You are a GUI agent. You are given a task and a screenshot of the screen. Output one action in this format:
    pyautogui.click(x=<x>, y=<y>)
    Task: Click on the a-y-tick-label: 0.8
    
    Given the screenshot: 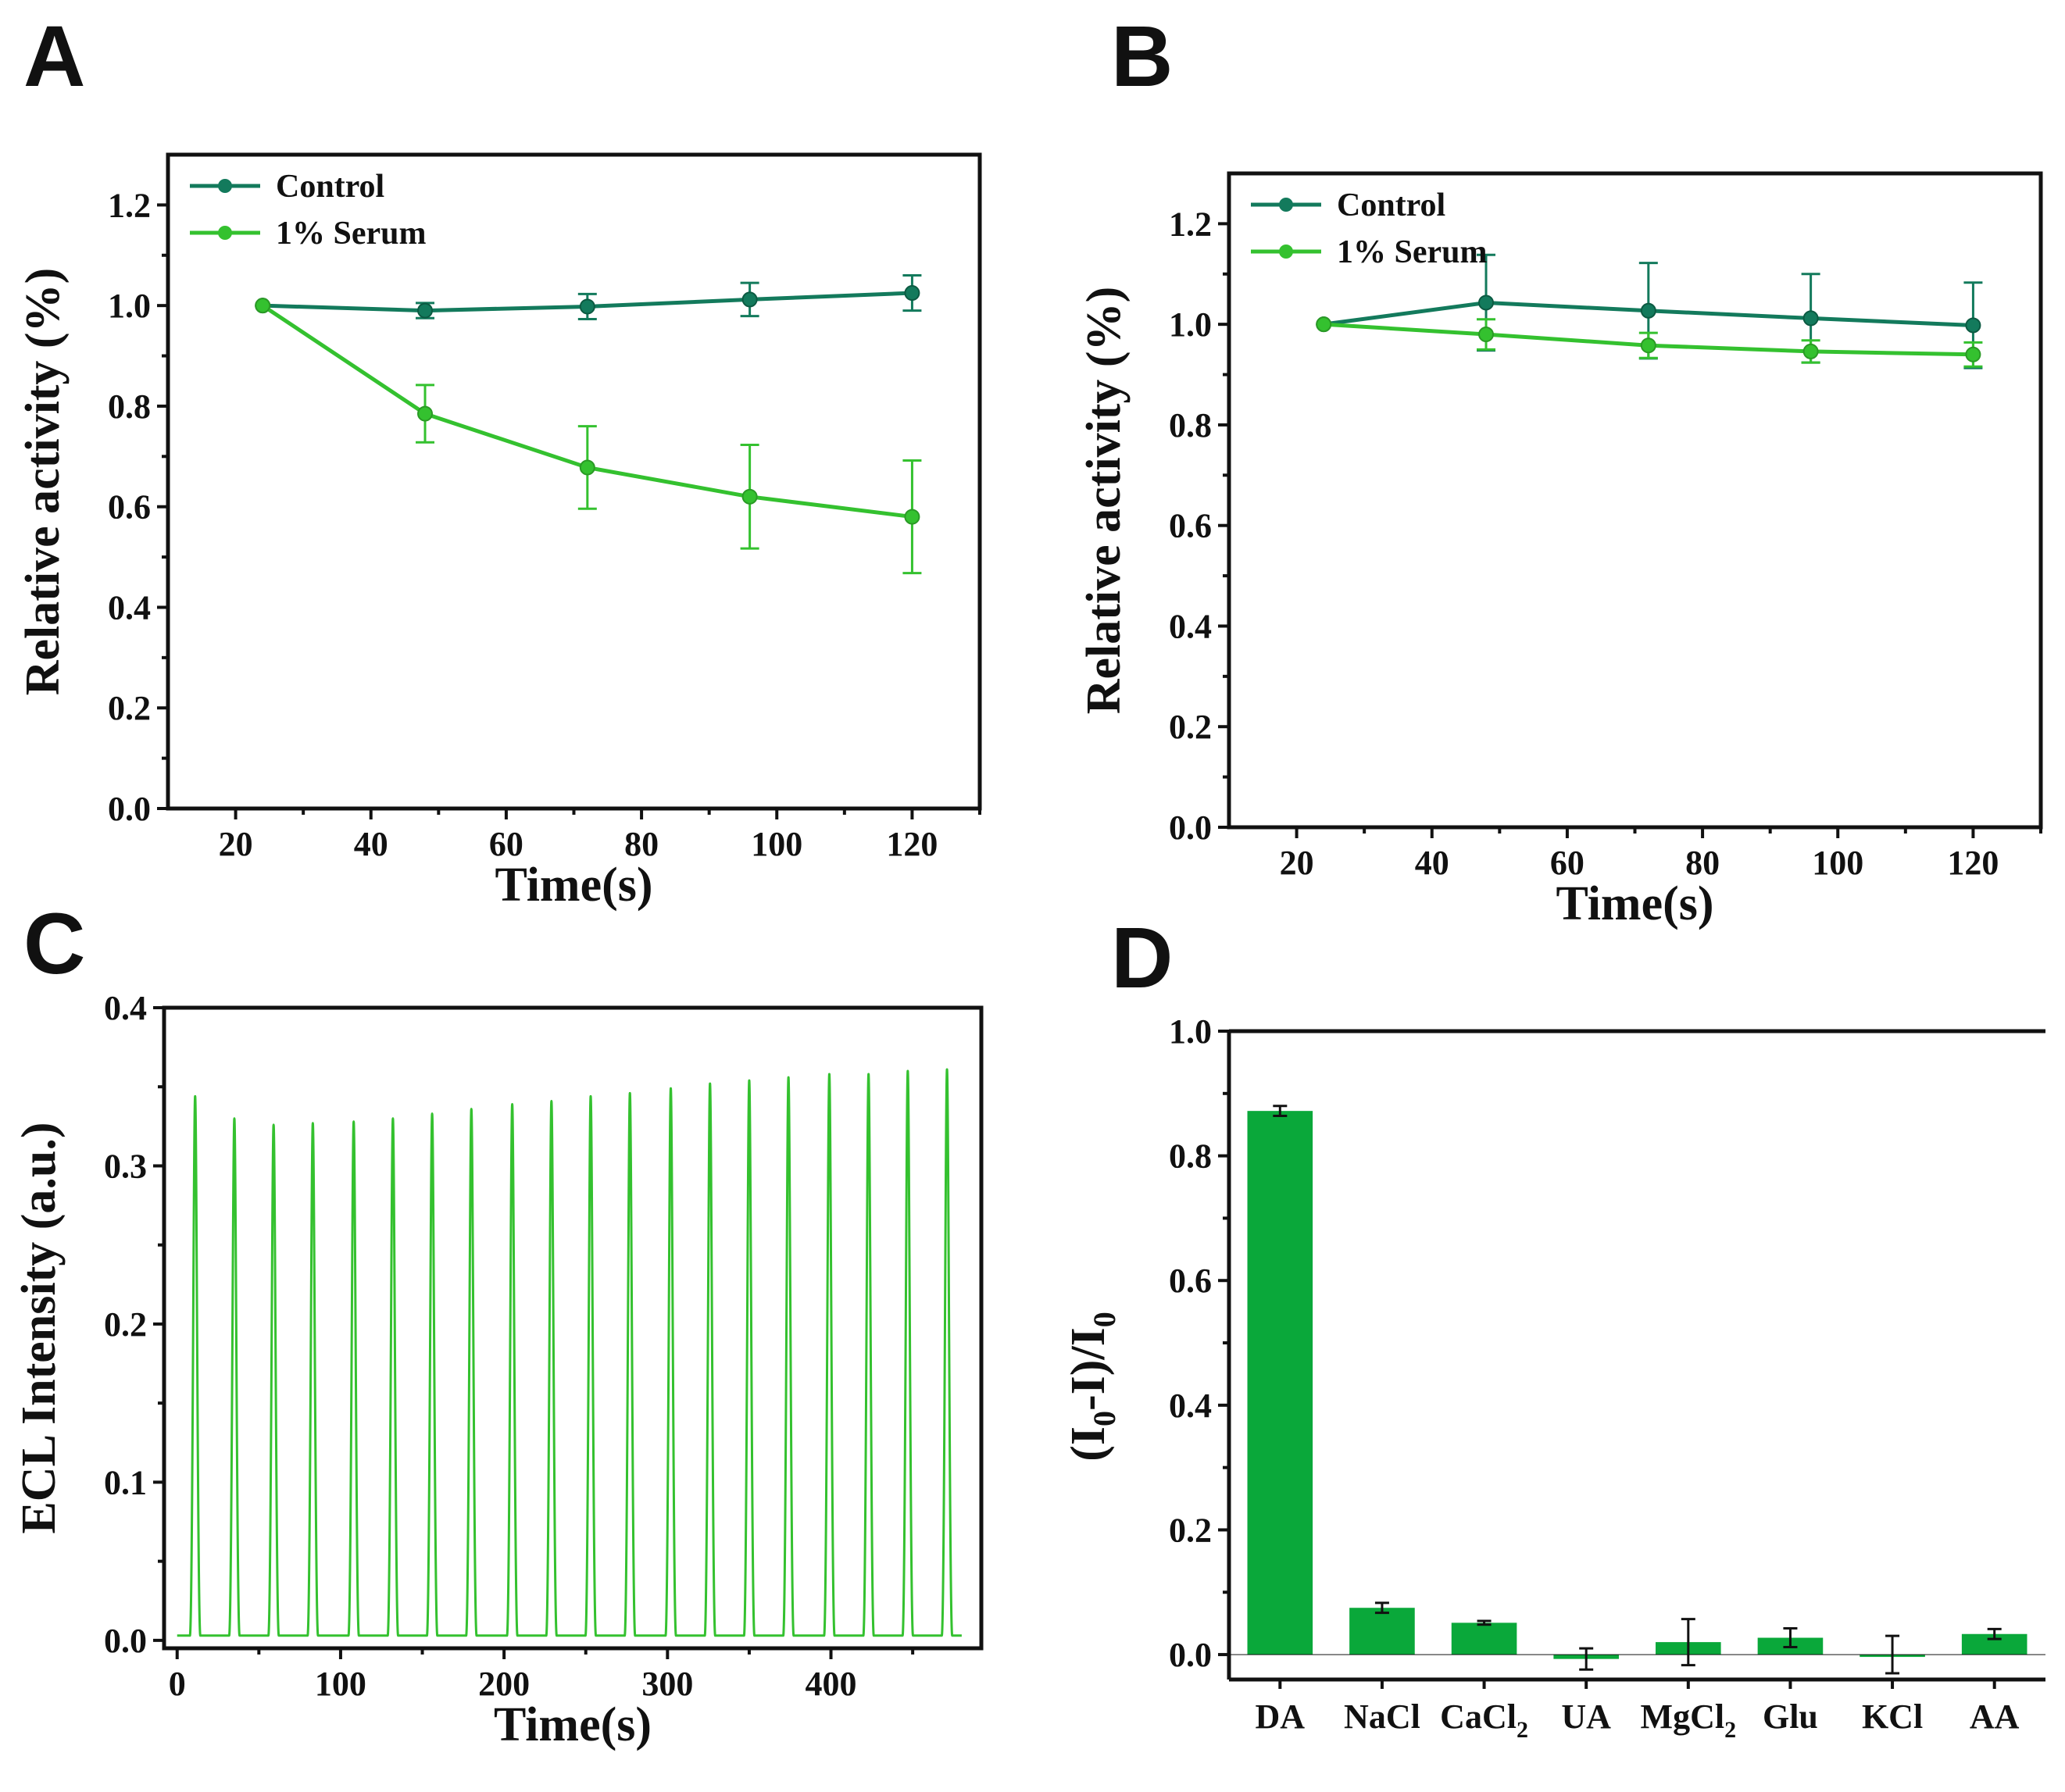 What is the action you would take?
    pyautogui.click(x=129, y=407)
    